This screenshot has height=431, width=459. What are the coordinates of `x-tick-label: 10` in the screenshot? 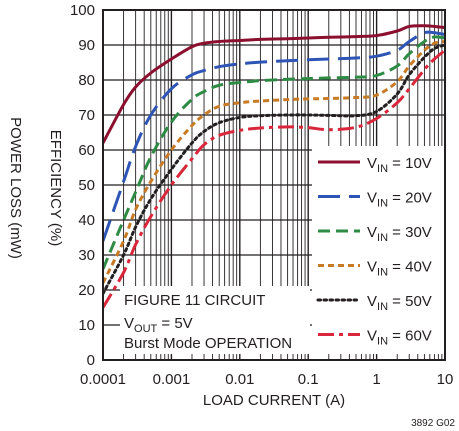 It's located at (445, 379).